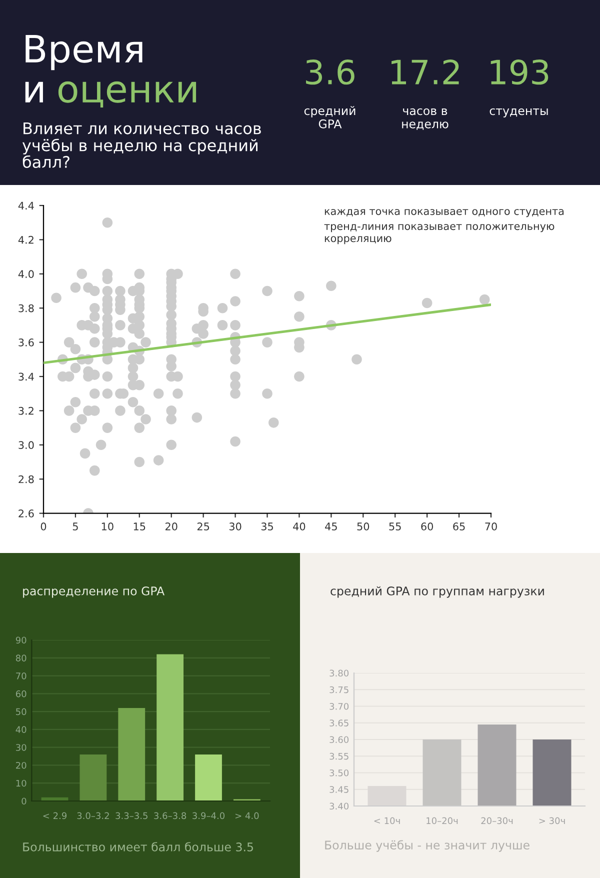 This screenshot has width=600, height=878. What do you see at coordinates (299, 526) in the screenshot?
I see `x-tick-label: 40` at bounding box center [299, 526].